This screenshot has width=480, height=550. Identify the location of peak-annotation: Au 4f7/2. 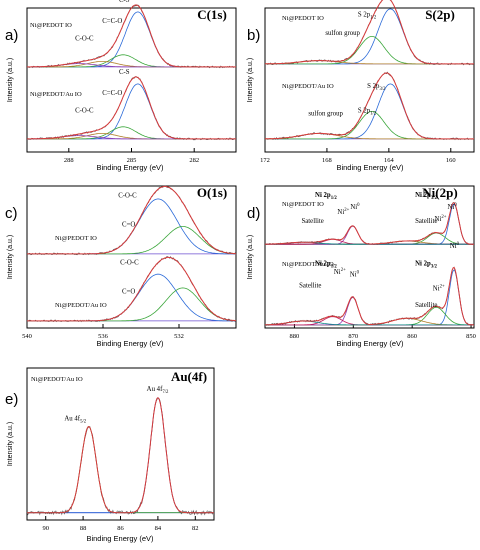
(158, 390).